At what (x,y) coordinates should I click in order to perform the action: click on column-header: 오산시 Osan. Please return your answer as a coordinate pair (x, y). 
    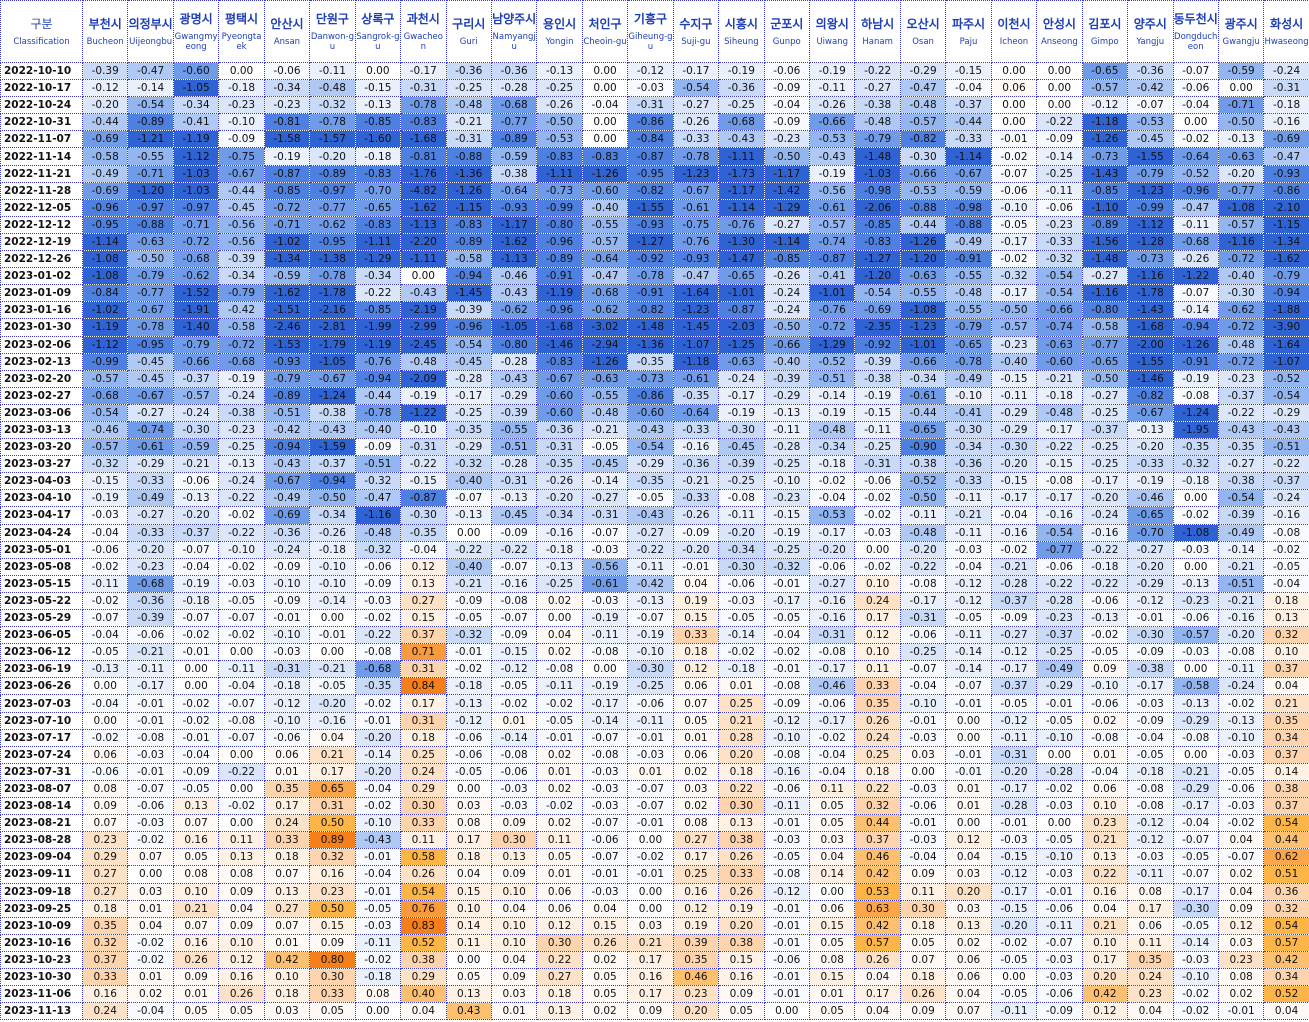
    Looking at the image, I should click on (923, 31).